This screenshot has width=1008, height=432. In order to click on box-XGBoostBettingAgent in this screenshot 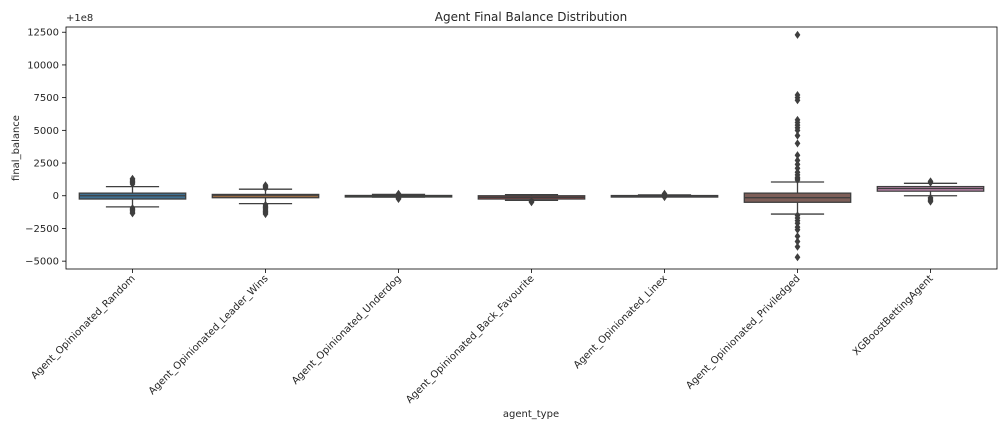, I will do `click(930, 191)`.